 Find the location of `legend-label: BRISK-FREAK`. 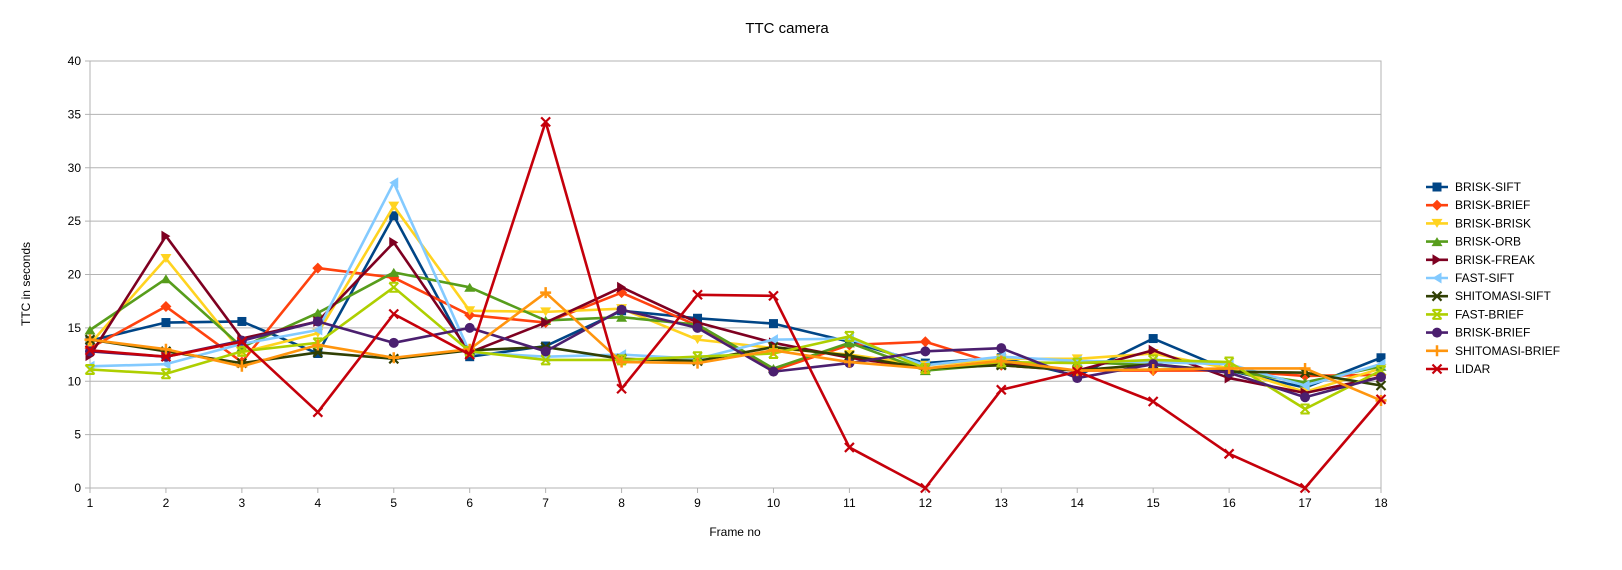

legend-label: BRISK-FREAK is located at coordinates (1495, 260).